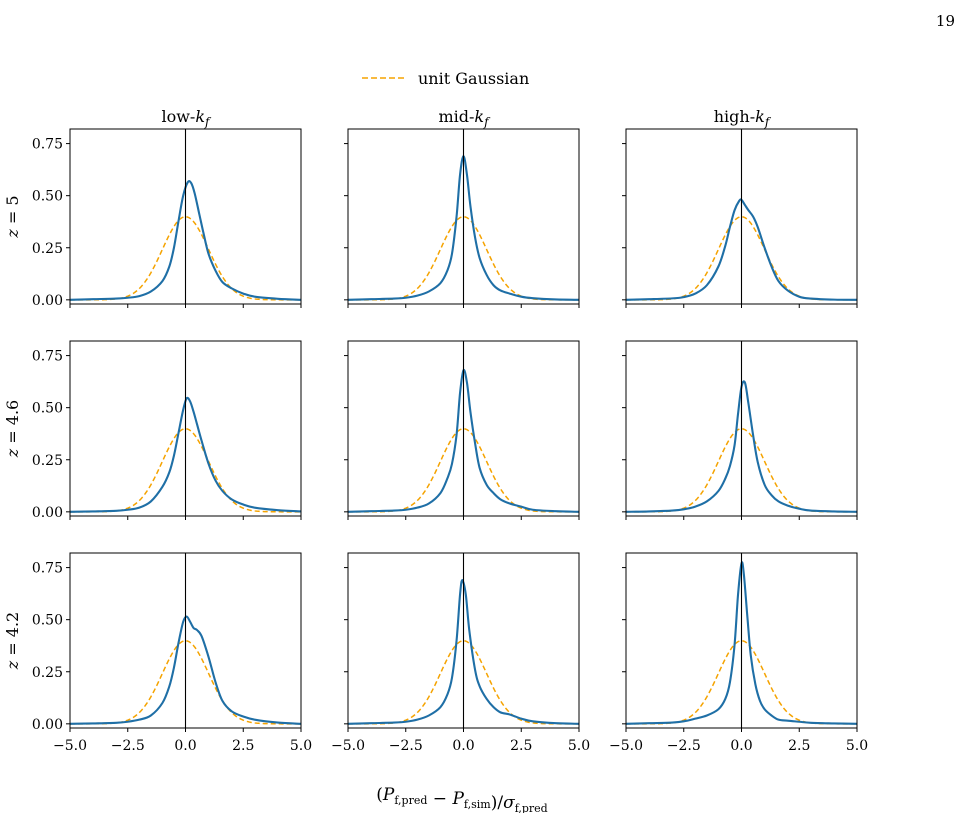 The width and height of the screenshot is (965, 813). Describe the element at coordinates (186, 118) in the screenshot. I see `column-title: low-kf` at that location.